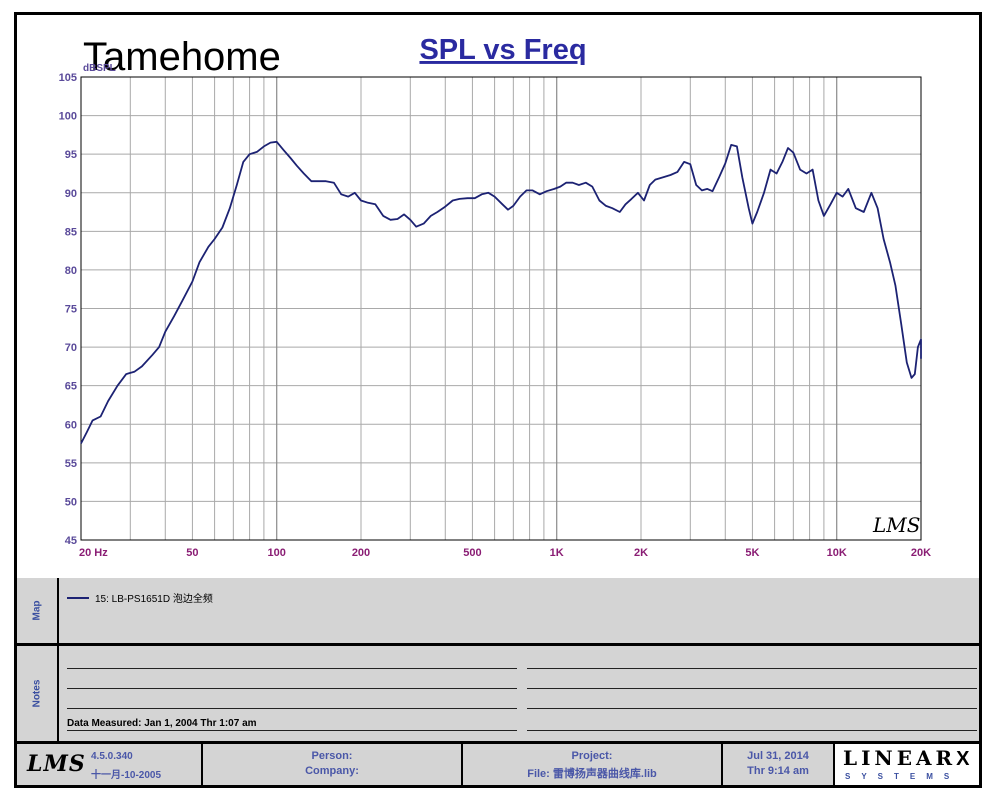  What do you see at coordinates (112, 756) in the screenshot?
I see `footer-version: 4.5.0.340` at bounding box center [112, 756].